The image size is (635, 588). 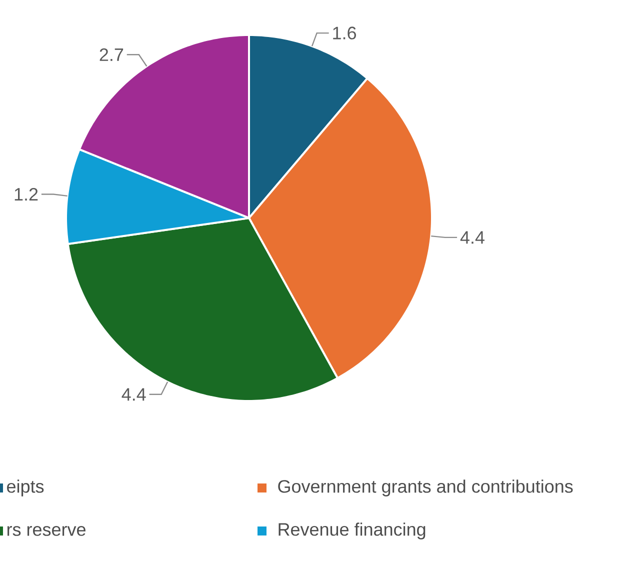 What do you see at coordinates (112, 54) in the screenshot?
I see `data-label: 2.7` at bounding box center [112, 54].